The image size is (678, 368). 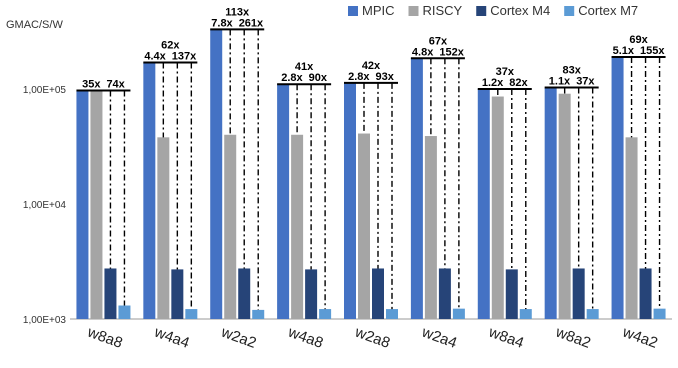 What do you see at coordinates (34, 25) in the screenshot?
I see `y-axis-label: GMAC/S/W` at bounding box center [34, 25].